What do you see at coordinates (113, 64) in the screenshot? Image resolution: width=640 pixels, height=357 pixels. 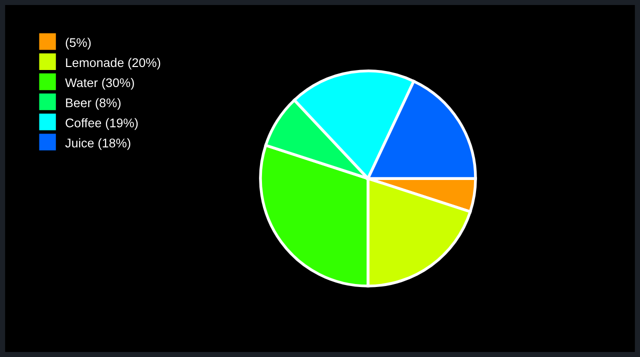 I see `legend-label: Lemonade (20%)` at bounding box center [113, 64].